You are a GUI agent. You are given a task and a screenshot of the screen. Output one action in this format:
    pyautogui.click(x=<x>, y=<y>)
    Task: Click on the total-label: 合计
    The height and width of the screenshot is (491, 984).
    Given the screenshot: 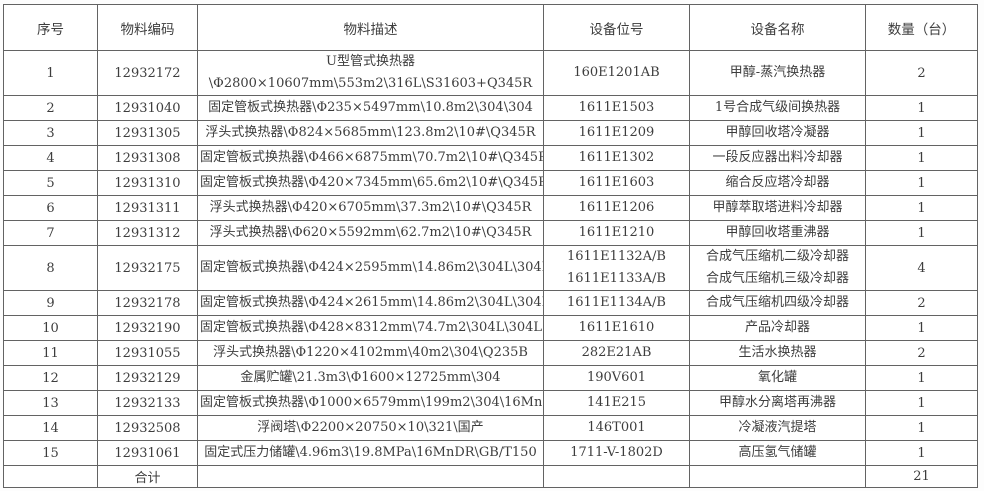 What is the action you would take?
    pyautogui.click(x=147, y=476)
    